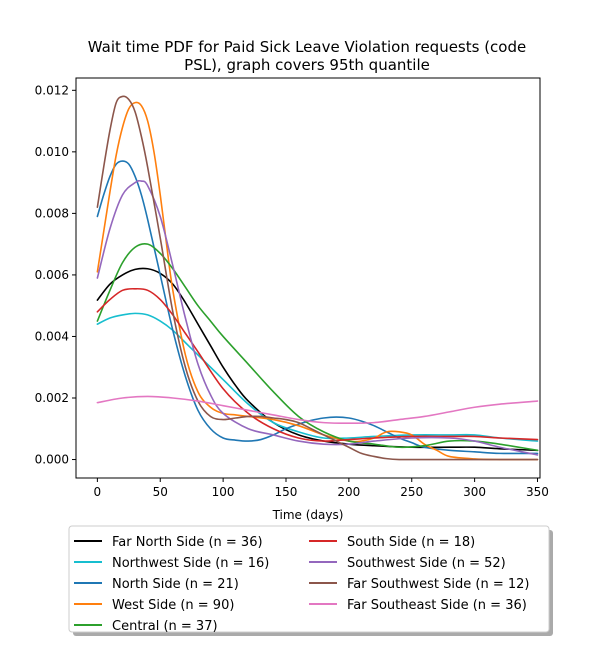 The width and height of the screenshot is (600, 650). What do you see at coordinates (52, 213) in the screenshot?
I see `y-tick-label: 0.008` at bounding box center [52, 213].